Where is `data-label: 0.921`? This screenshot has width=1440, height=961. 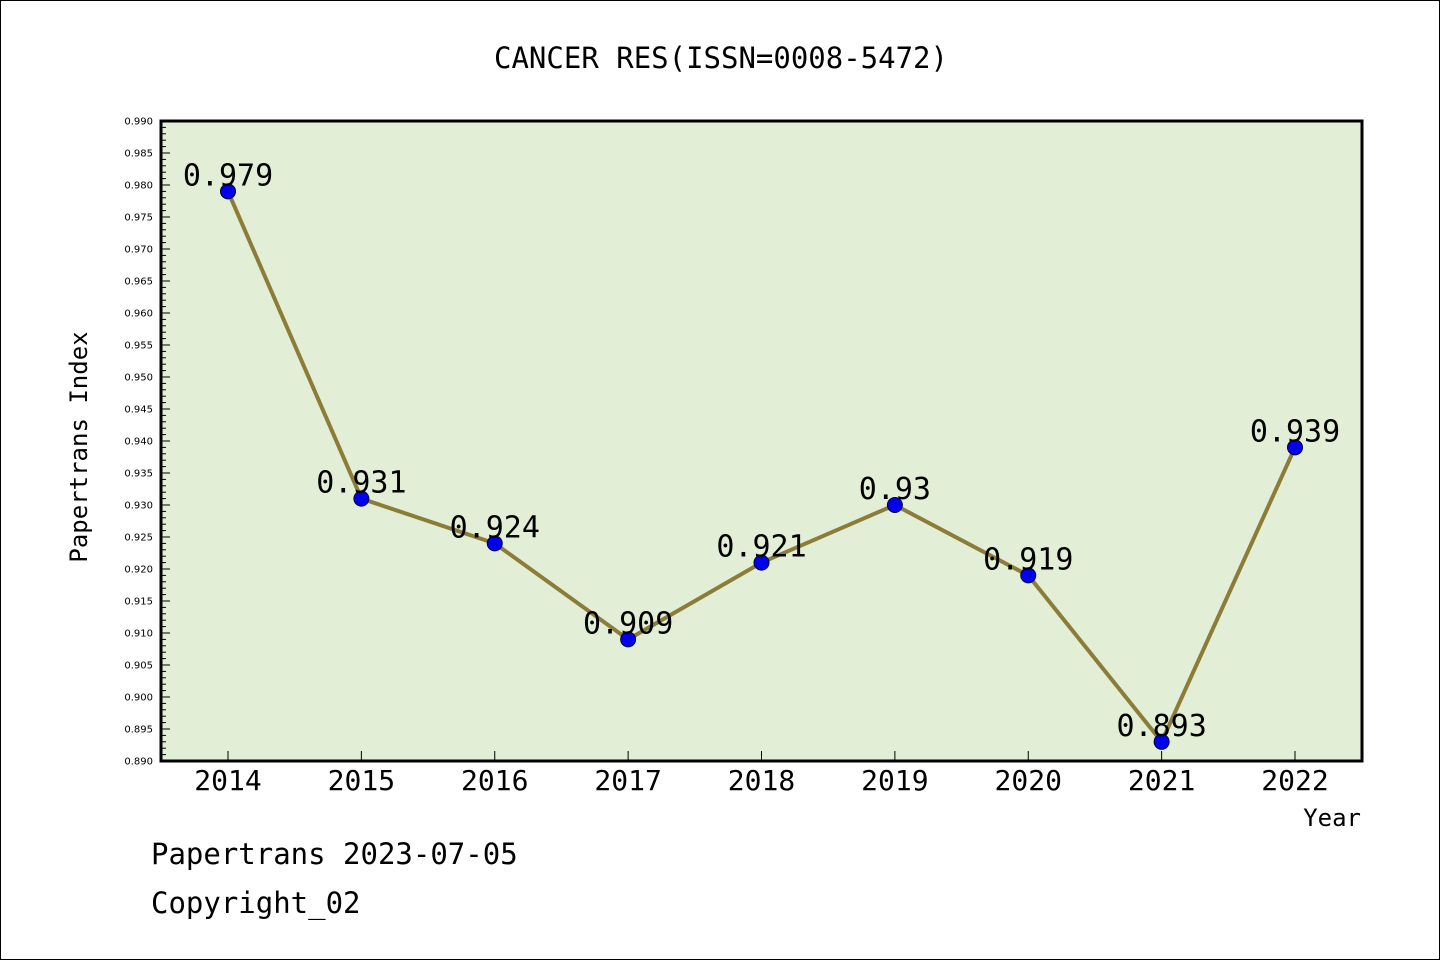
data-label: 0.921 is located at coordinates (761, 547).